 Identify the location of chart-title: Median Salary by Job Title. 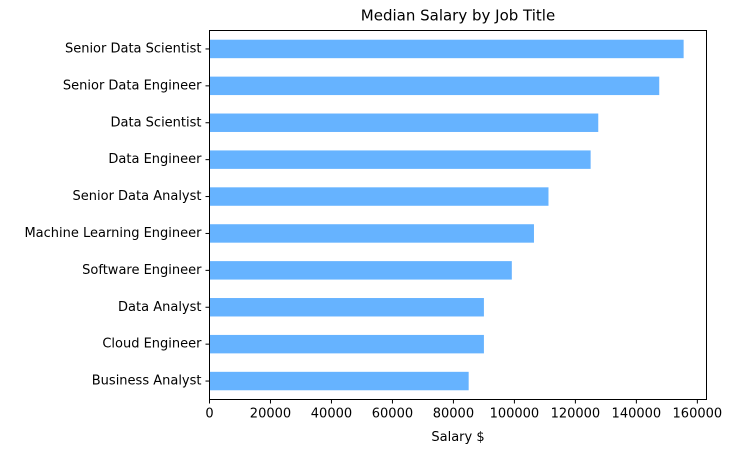
(458, 16).